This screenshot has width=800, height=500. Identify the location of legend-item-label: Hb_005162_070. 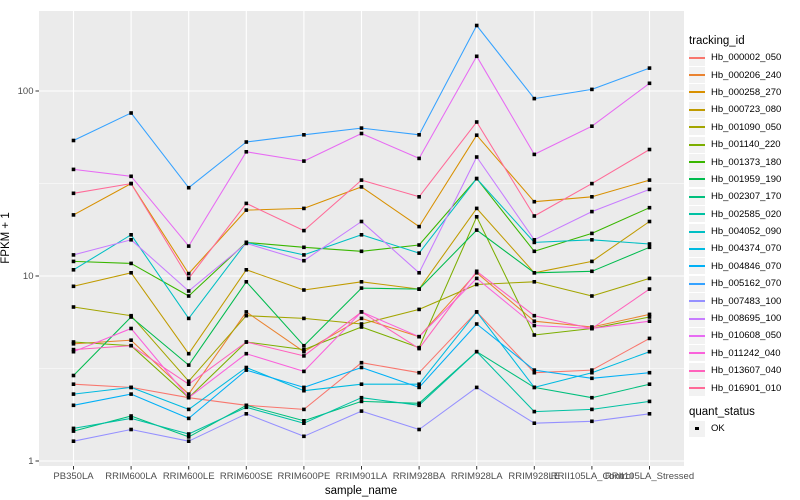
(746, 284).